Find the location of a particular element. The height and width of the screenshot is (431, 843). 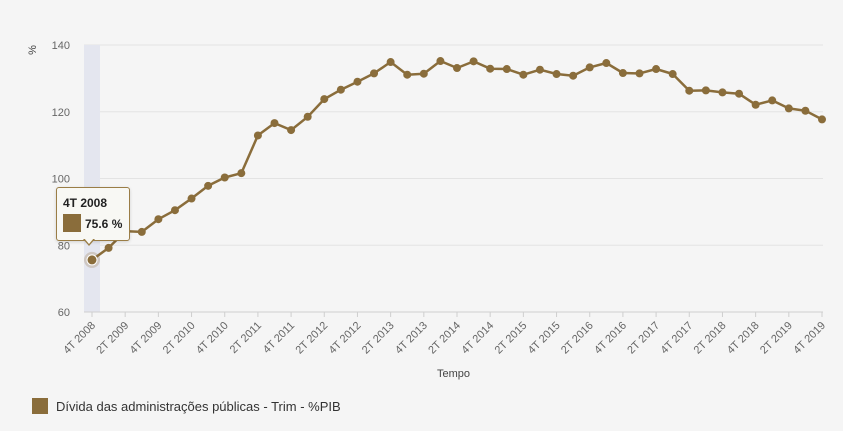

x-tick-label: 2T 2014 is located at coordinates (444, 338).